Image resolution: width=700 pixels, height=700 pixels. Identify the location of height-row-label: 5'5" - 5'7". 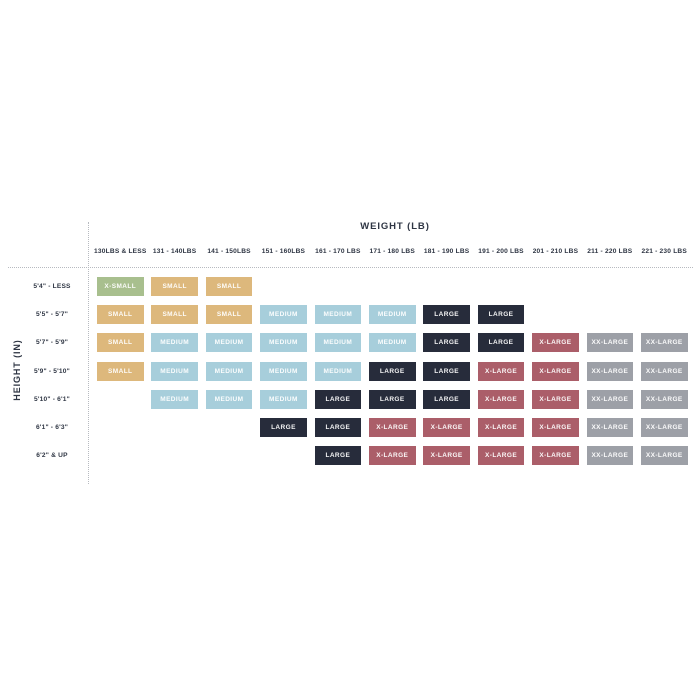
(52, 315).